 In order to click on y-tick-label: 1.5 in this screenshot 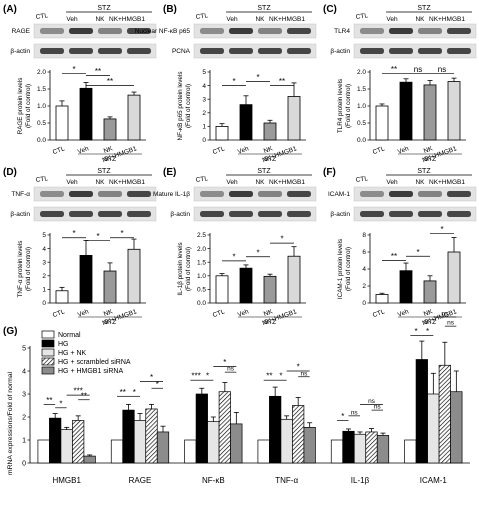, I will do `click(41, 89)`.